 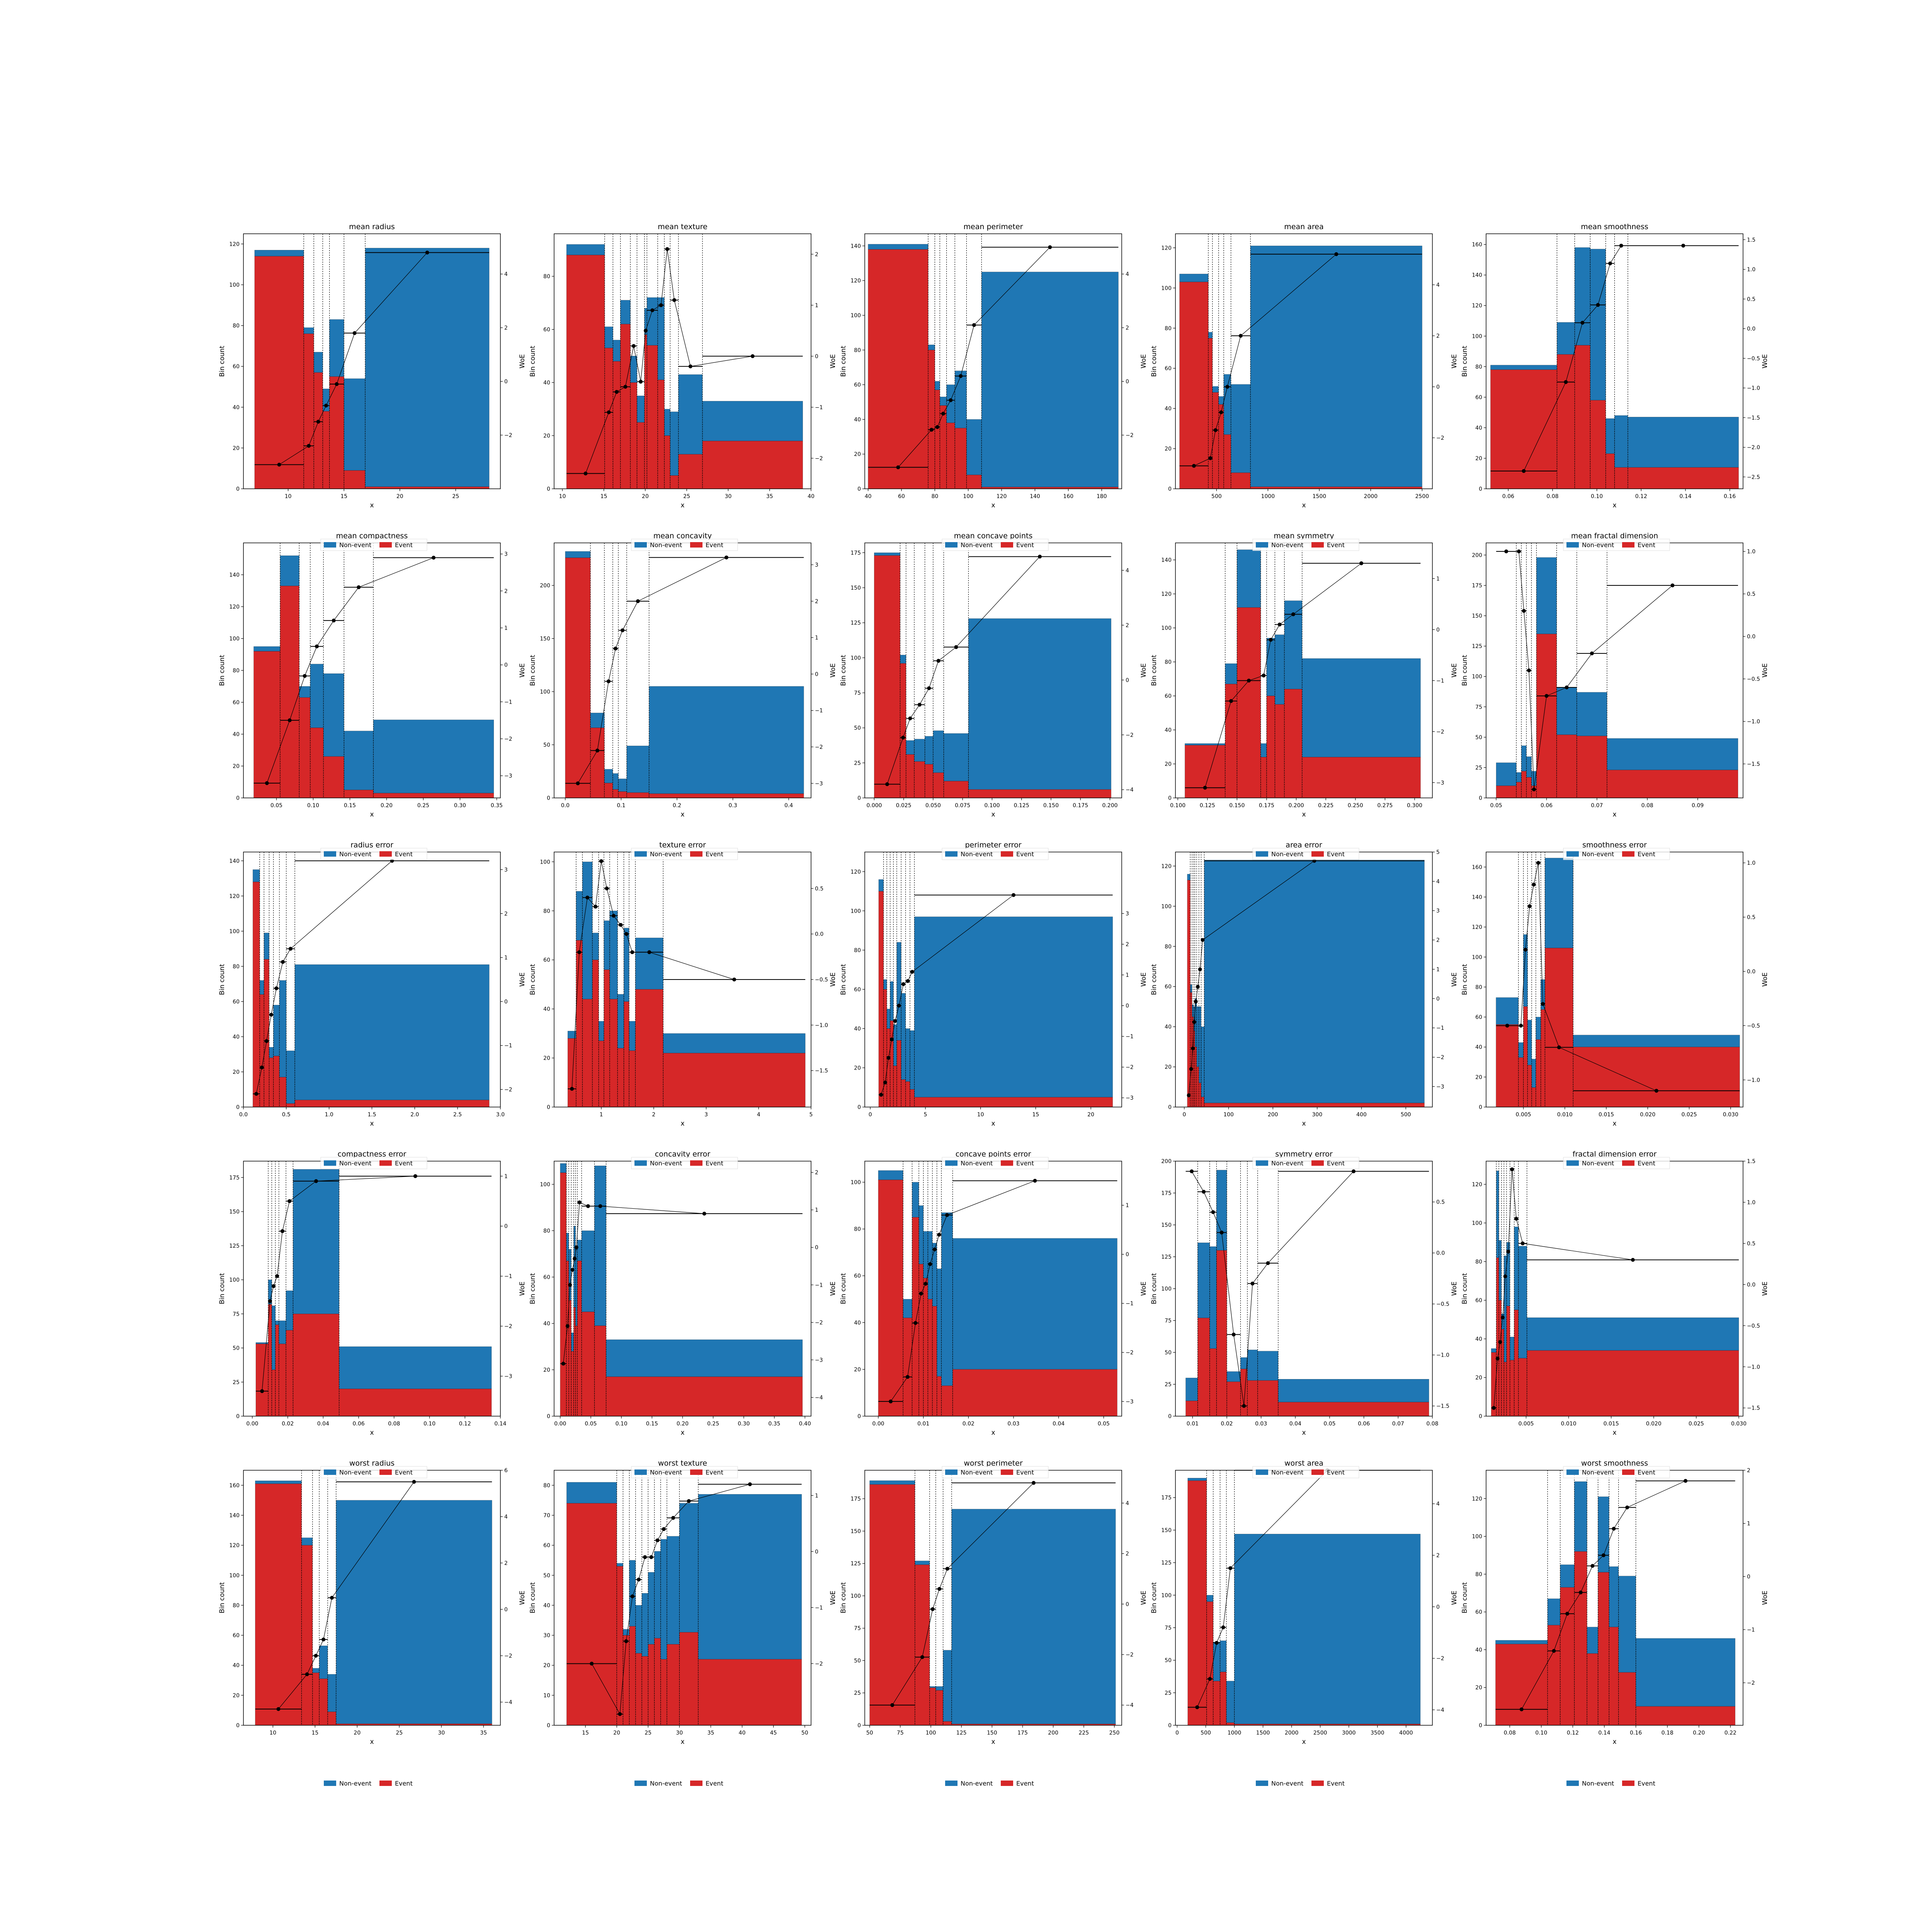 What do you see at coordinates (1263, 1733) in the screenshot?
I see `x-tick-label: 1500` at bounding box center [1263, 1733].